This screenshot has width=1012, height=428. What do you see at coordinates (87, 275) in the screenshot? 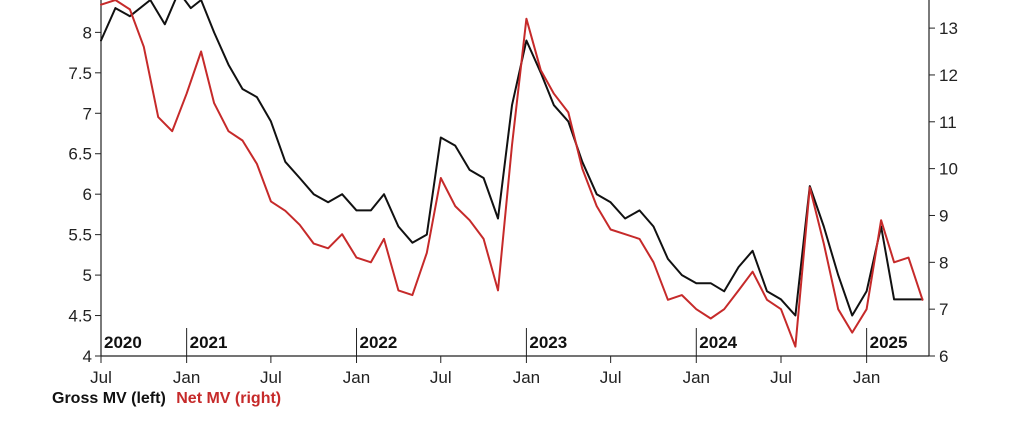
I see `y-left-tick-label: 5` at bounding box center [87, 275].